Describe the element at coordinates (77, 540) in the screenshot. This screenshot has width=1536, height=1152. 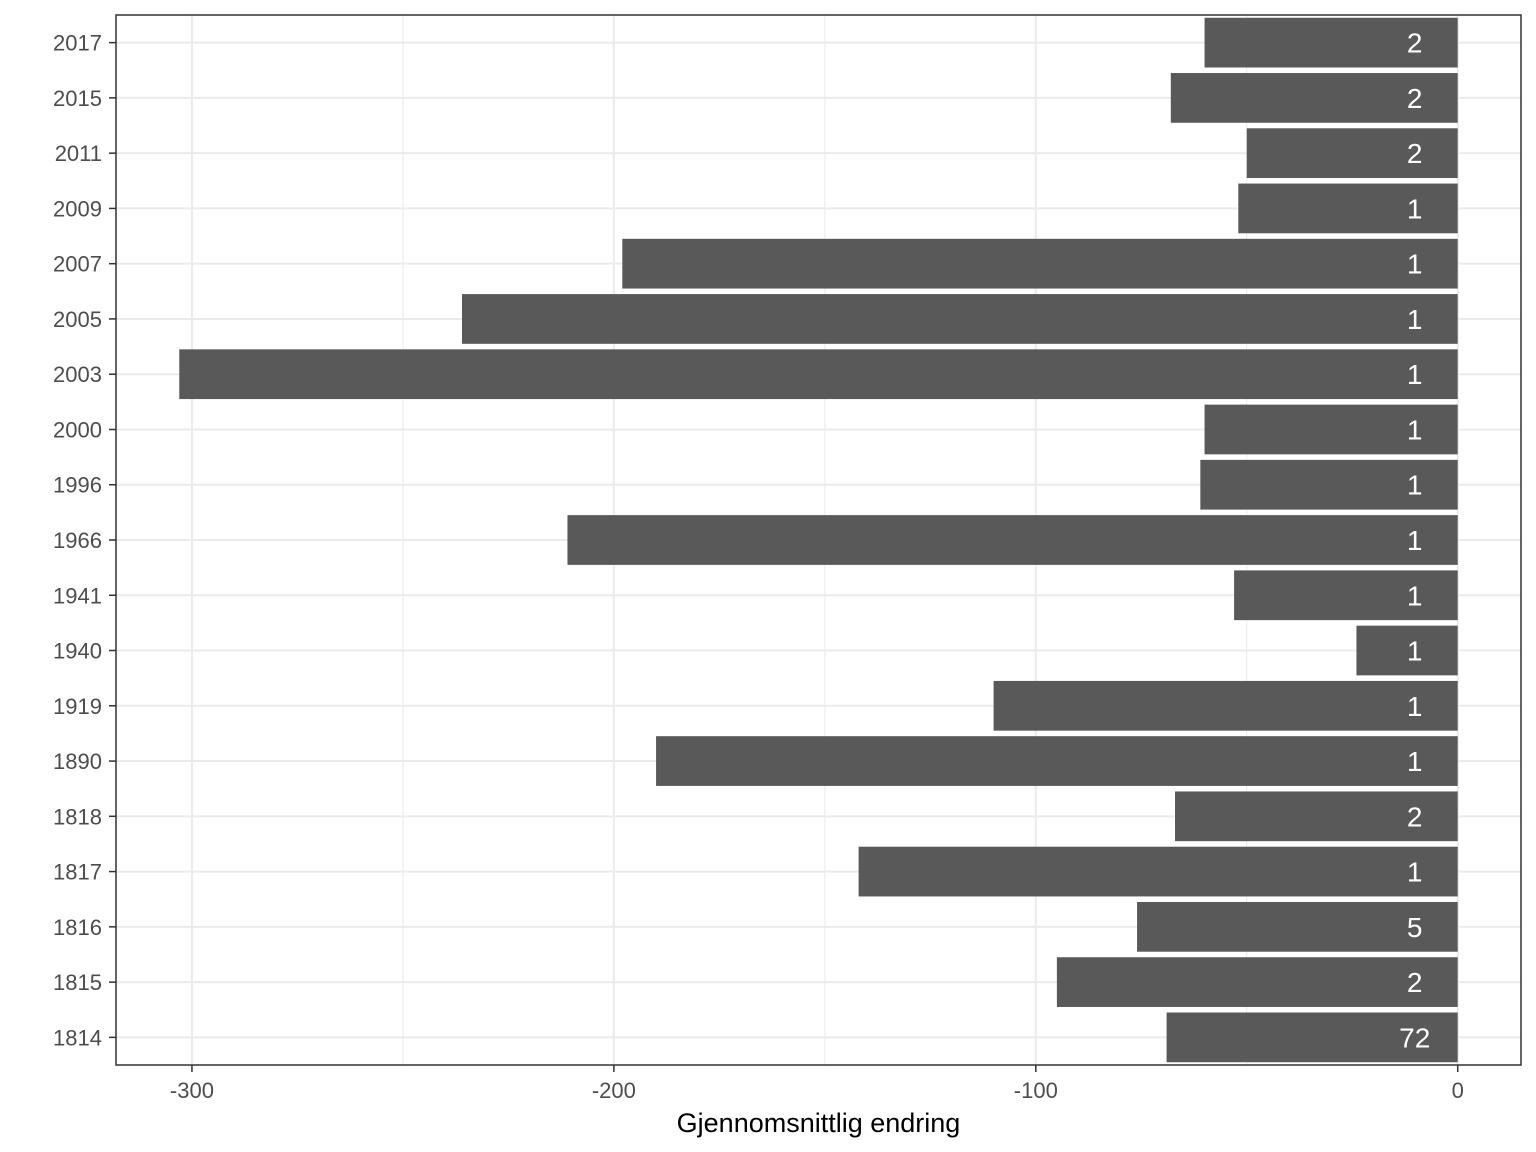
I see `y-tick-label: 1966` at that location.